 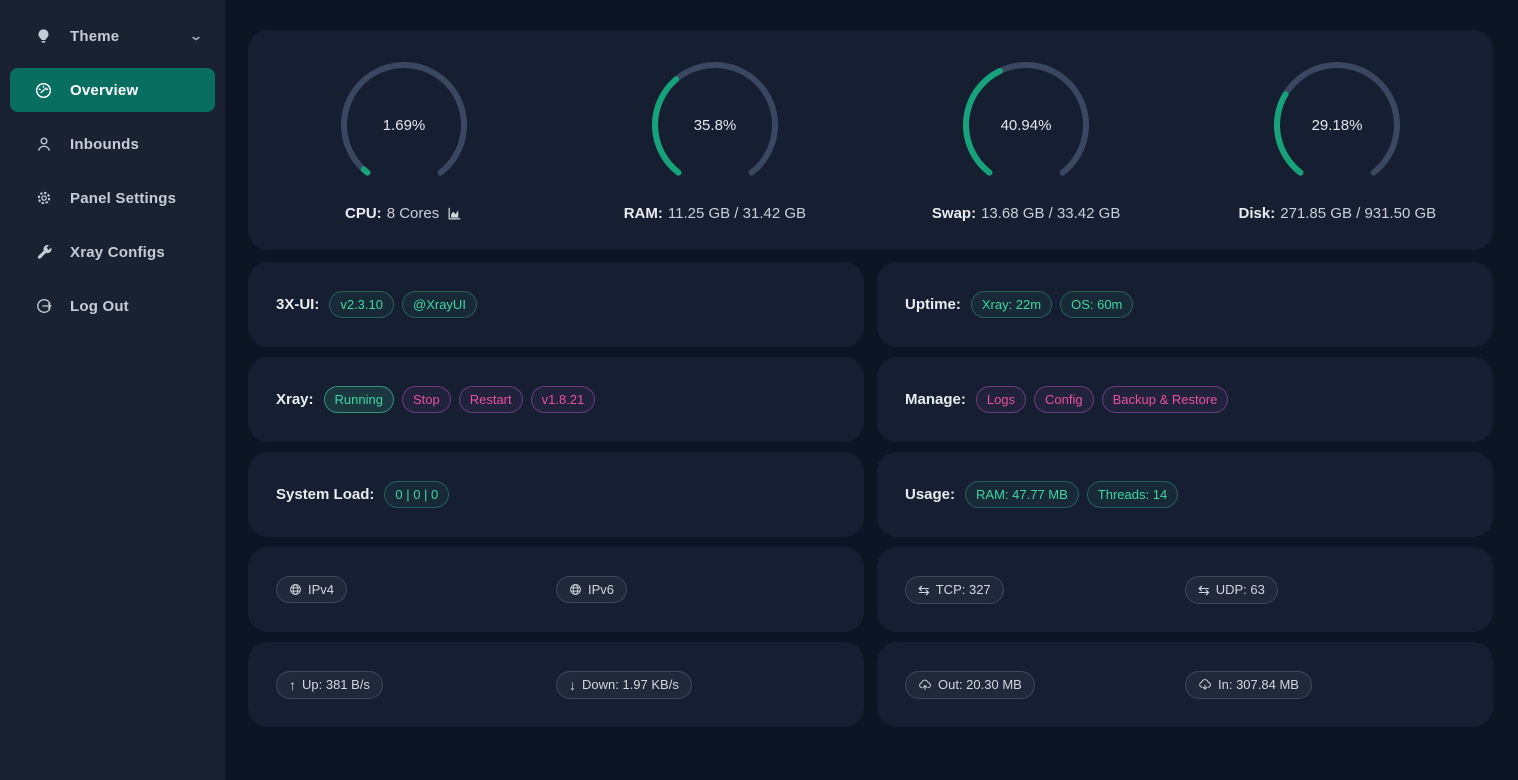 I want to click on sidebar-item-theme: Theme ⌄, so click(x=112, y=36).